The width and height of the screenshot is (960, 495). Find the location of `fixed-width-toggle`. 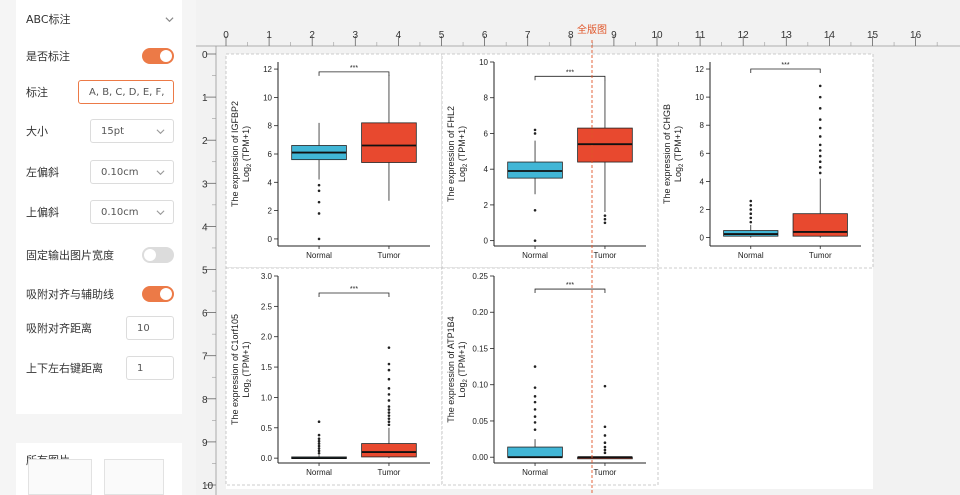

fixed-width-toggle is located at coordinates (158, 255).